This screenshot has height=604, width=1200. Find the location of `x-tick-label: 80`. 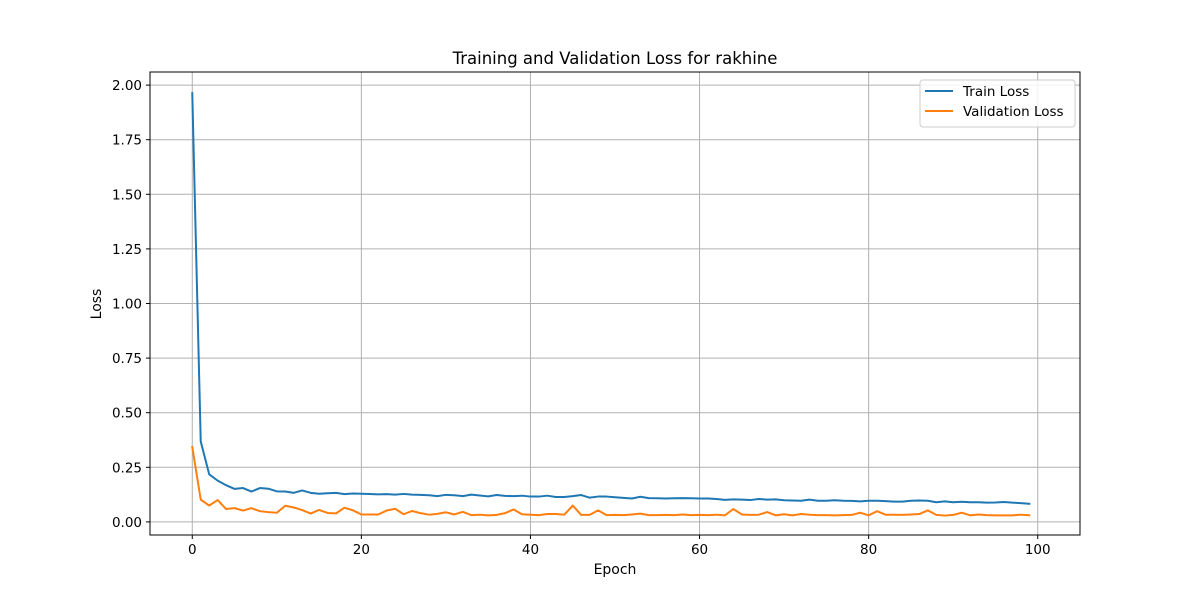

x-tick-label: 80 is located at coordinates (868, 550).